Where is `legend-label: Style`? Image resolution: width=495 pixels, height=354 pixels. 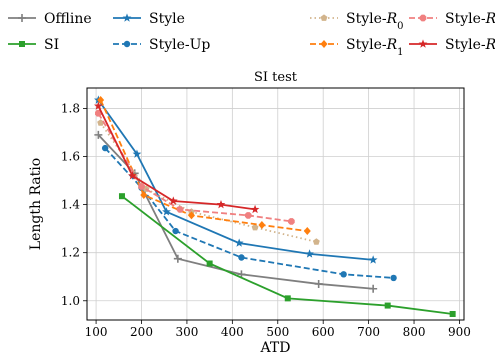 legend-label: Style is located at coordinates (167, 19).